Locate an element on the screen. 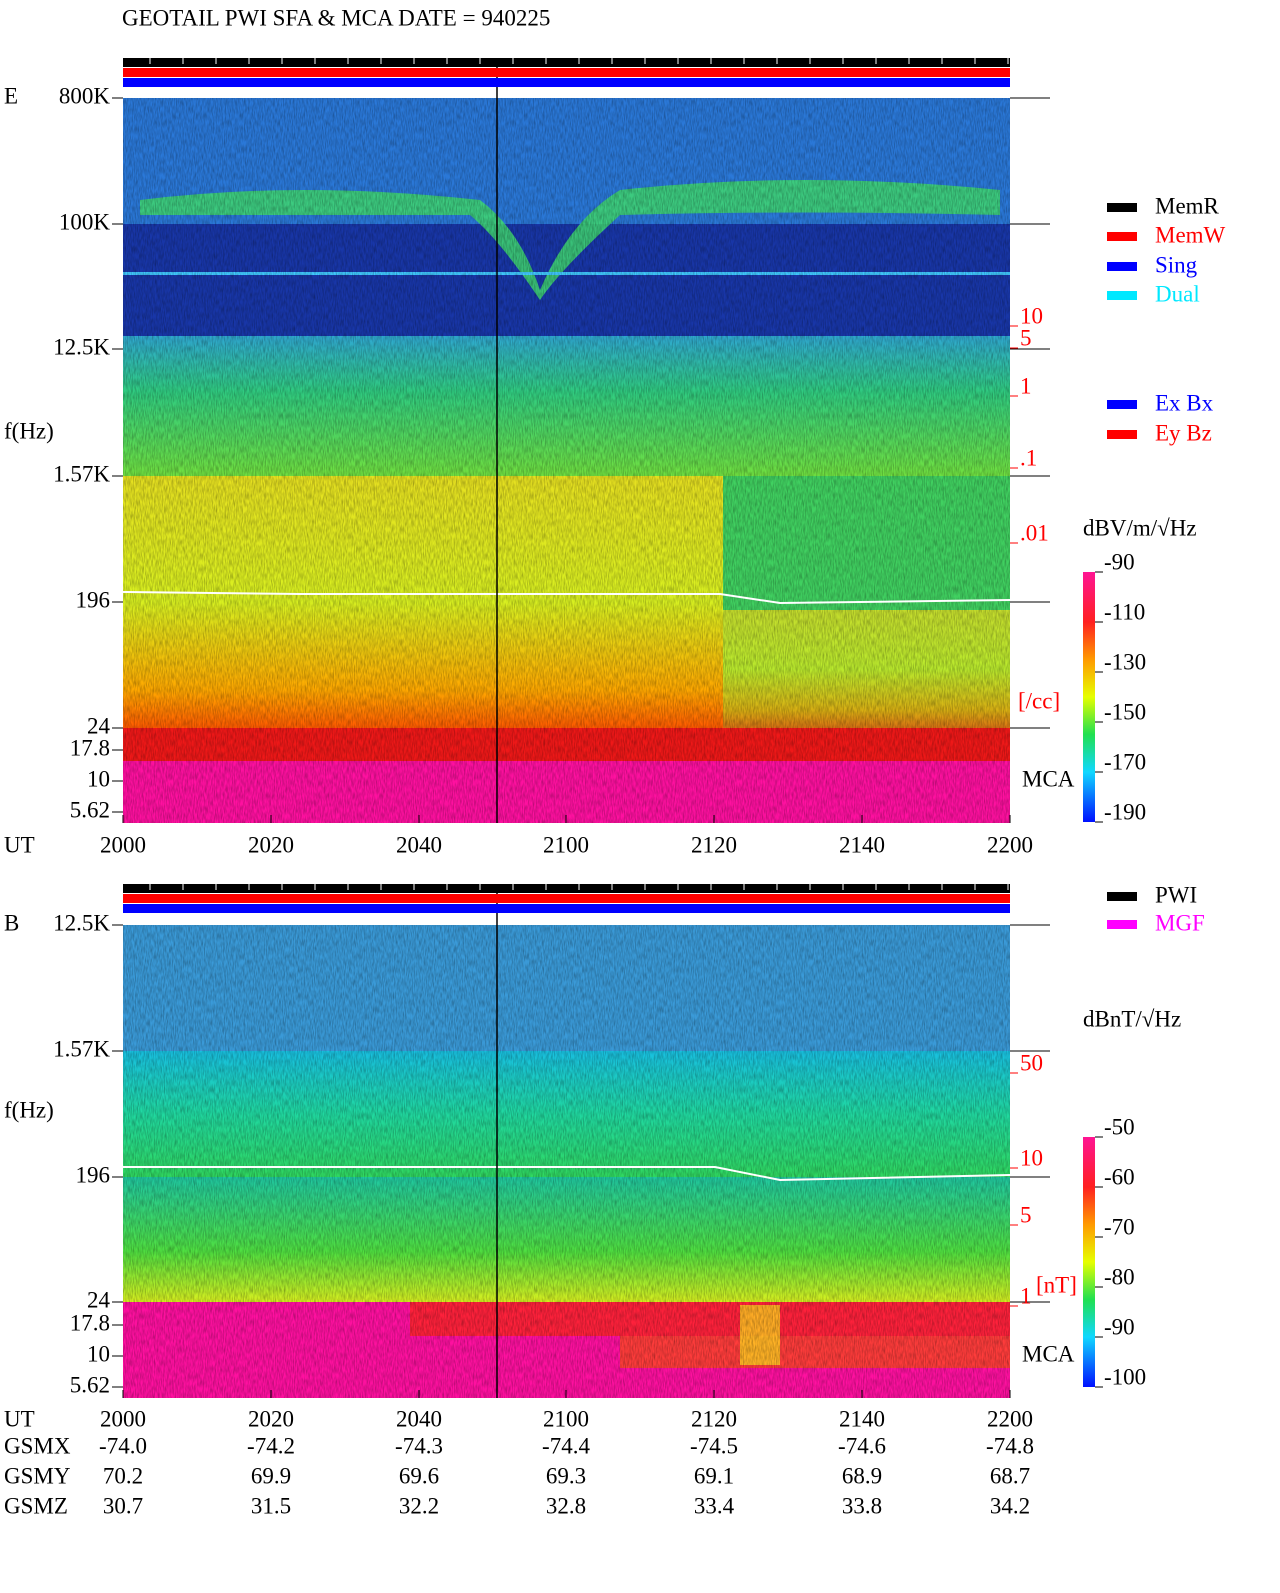  freq-tick-label: 1.57K is located at coordinates (81, 473).